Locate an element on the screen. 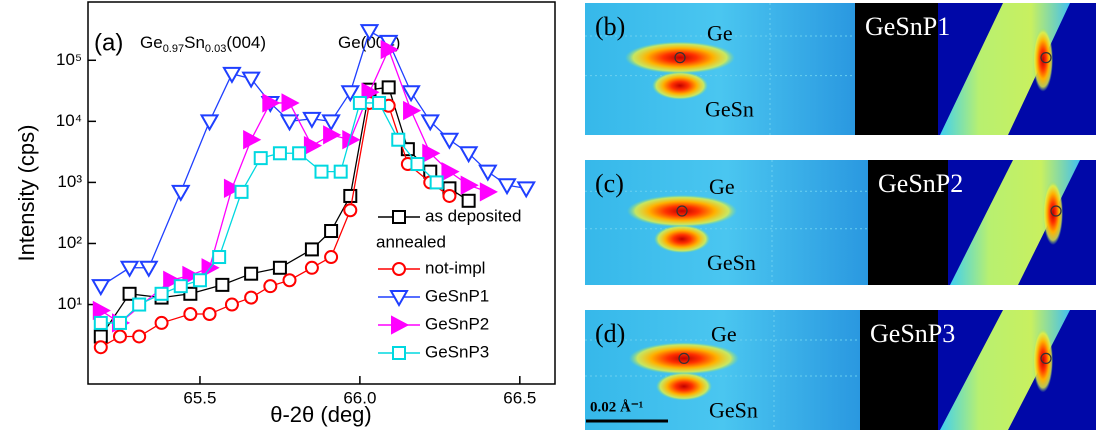 The width and height of the screenshot is (1096, 430). map-label: (b) is located at coordinates (610, 26).